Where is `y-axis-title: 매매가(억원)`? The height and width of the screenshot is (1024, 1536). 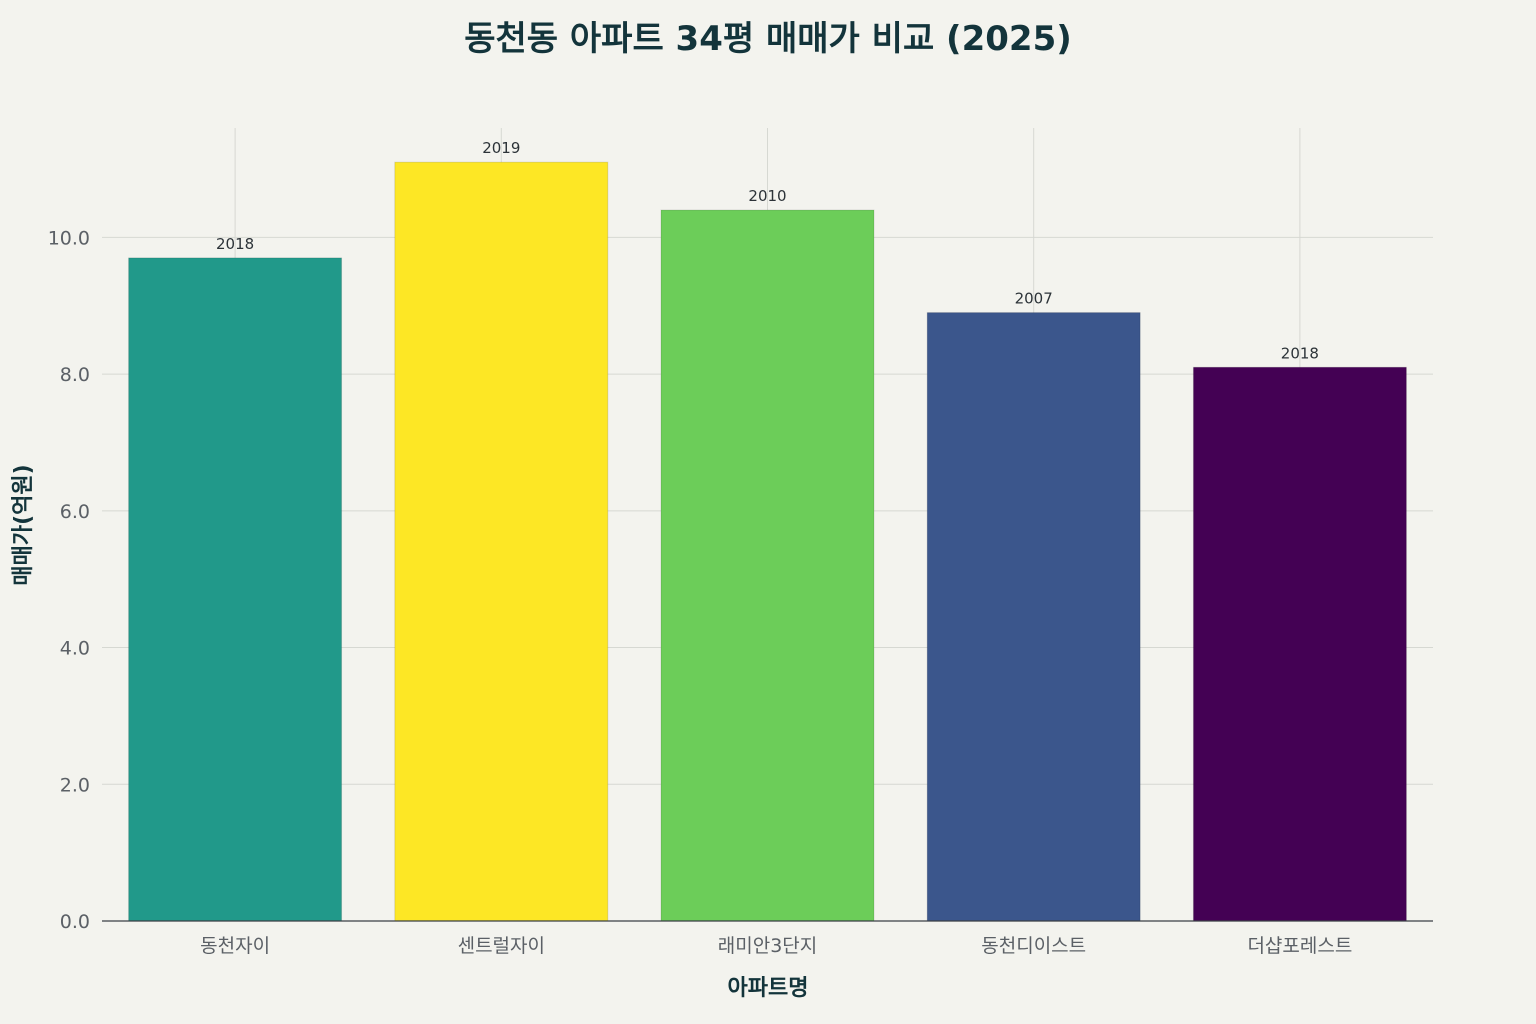 y-axis-title: 매매가(억원) is located at coordinates (23, 524).